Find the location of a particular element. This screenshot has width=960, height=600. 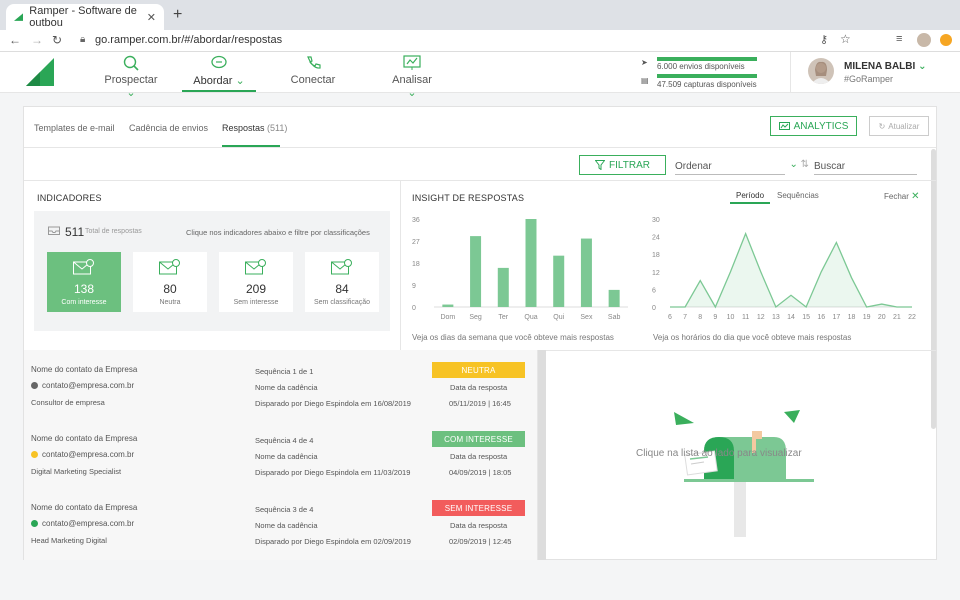

star-icon: ☆ is located at coordinates (845, 39).